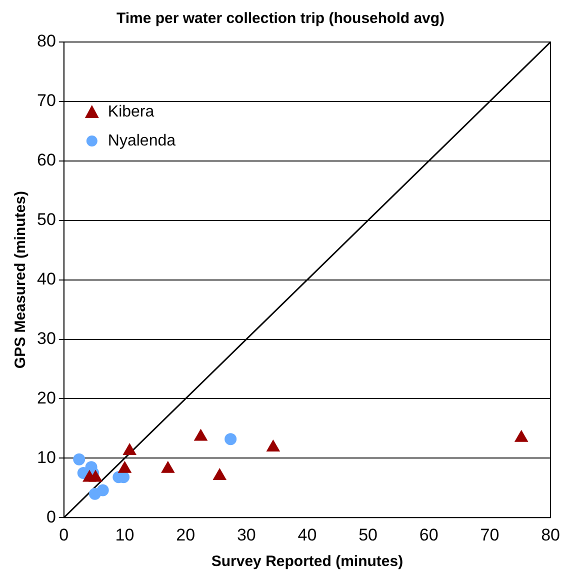 The image size is (563, 579). Describe the element at coordinates (186, 534) in the screenshot. I see `x-tick-label: 20` at that location.